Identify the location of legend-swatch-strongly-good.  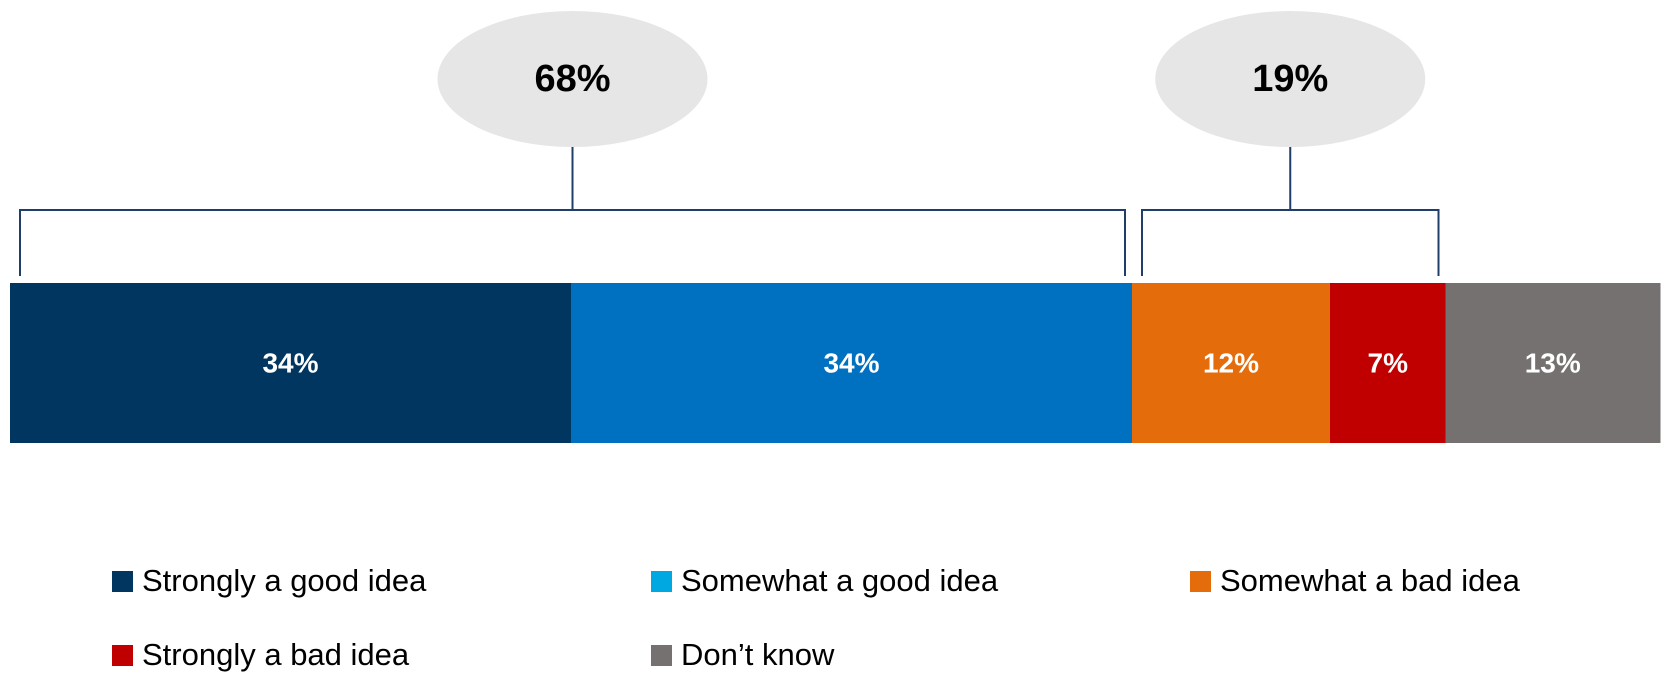
(122, 581).